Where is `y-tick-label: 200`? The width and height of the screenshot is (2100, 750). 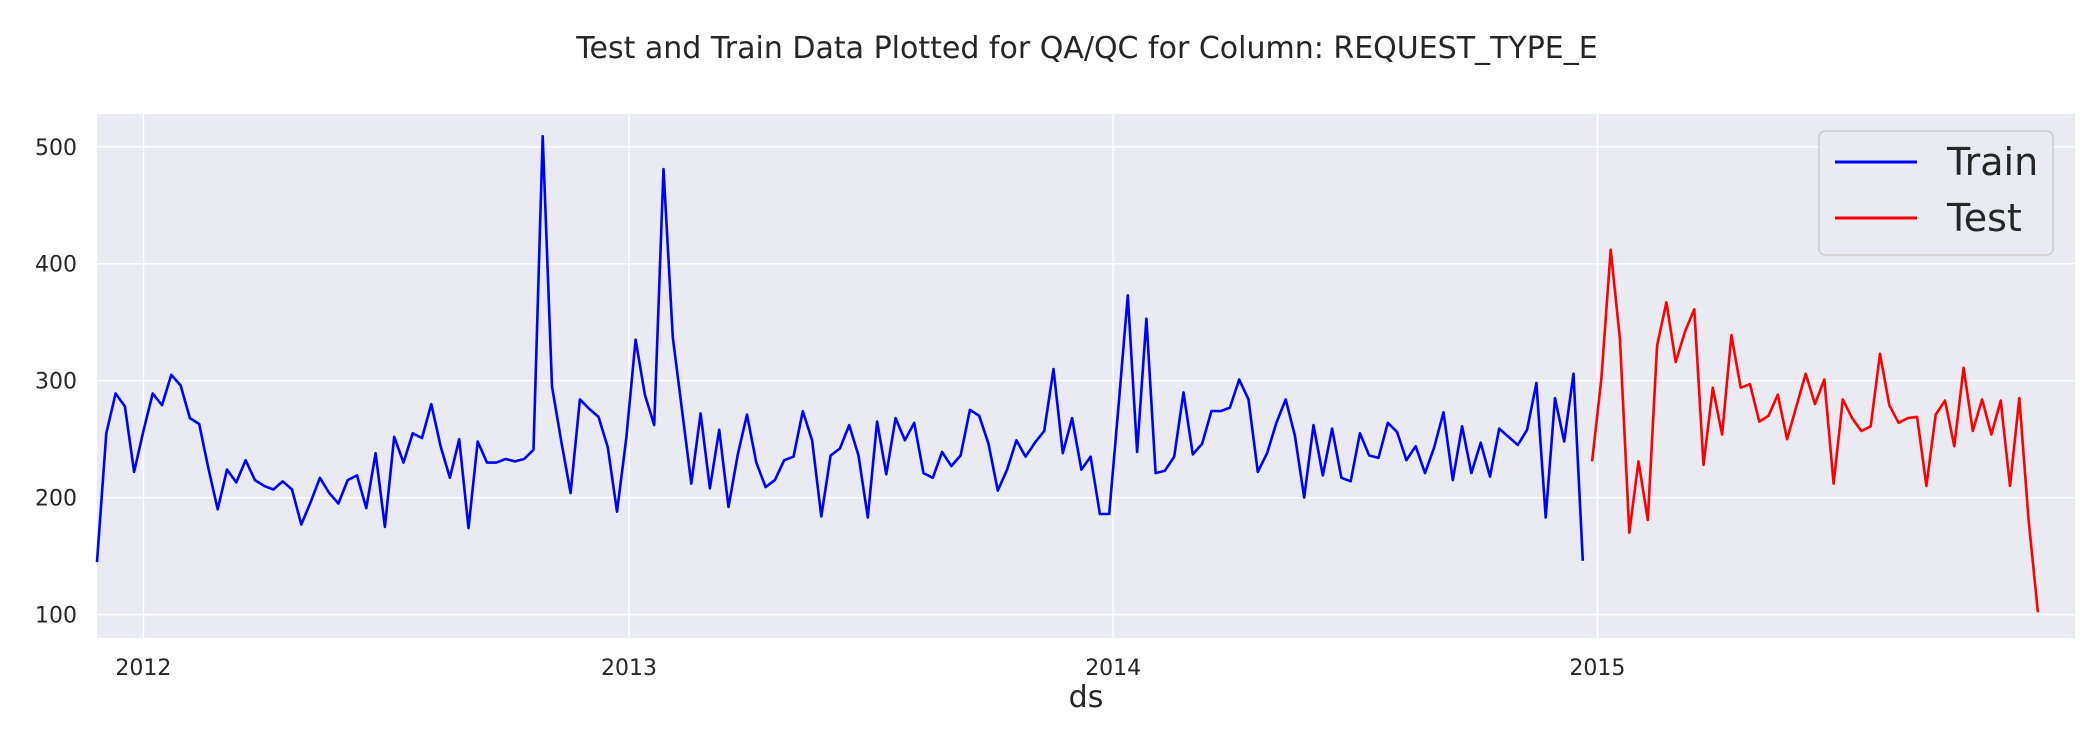
y-tick-label: 200 is located at coordinates (56, 499).